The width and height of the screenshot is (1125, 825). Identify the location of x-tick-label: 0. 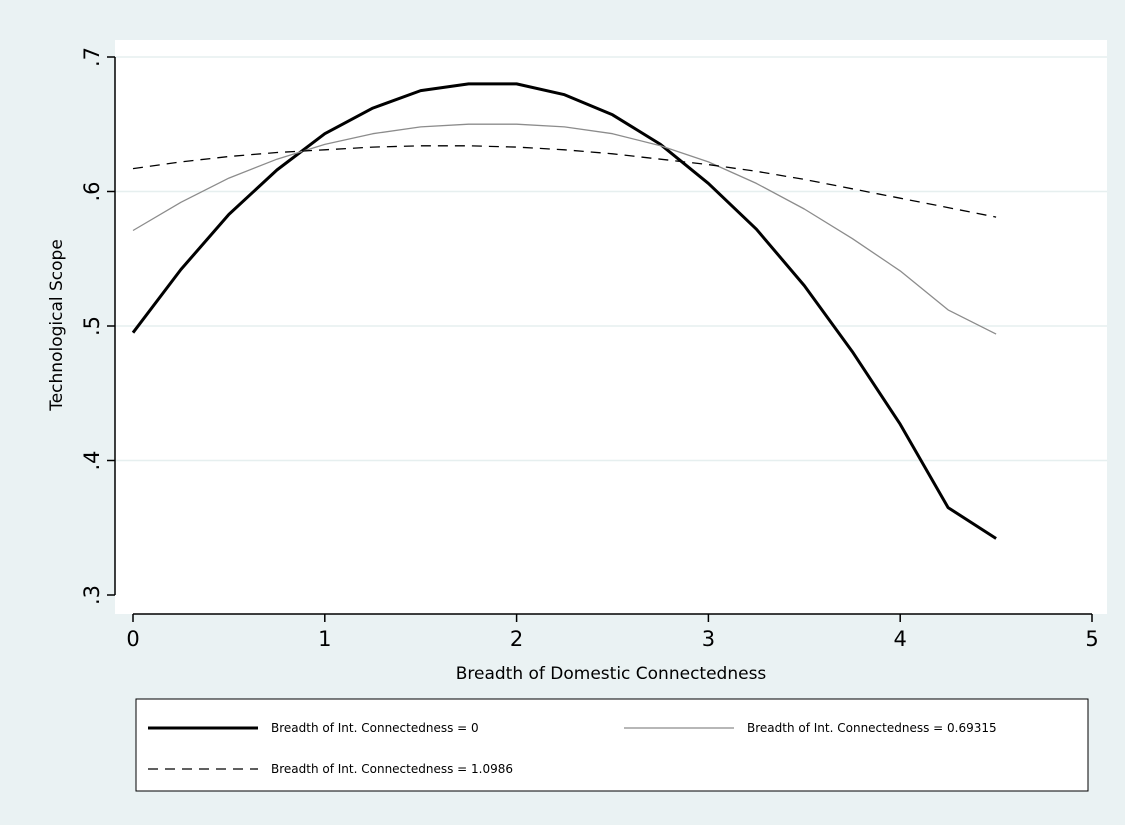
(132, 639).